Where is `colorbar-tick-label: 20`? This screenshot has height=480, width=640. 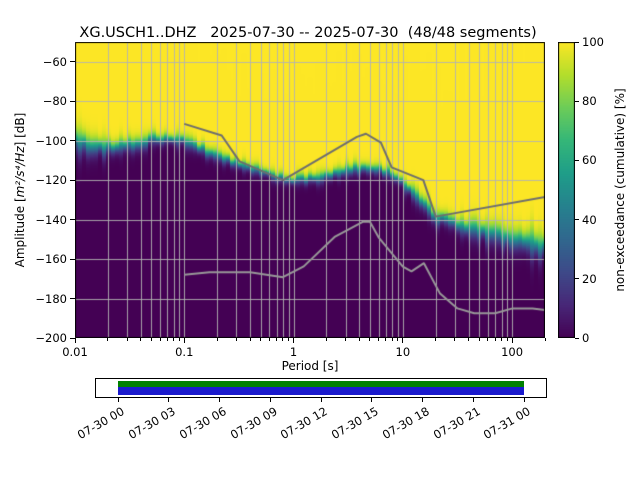 colorbar-tick-label: 20 is located at coordinates (589, 278).